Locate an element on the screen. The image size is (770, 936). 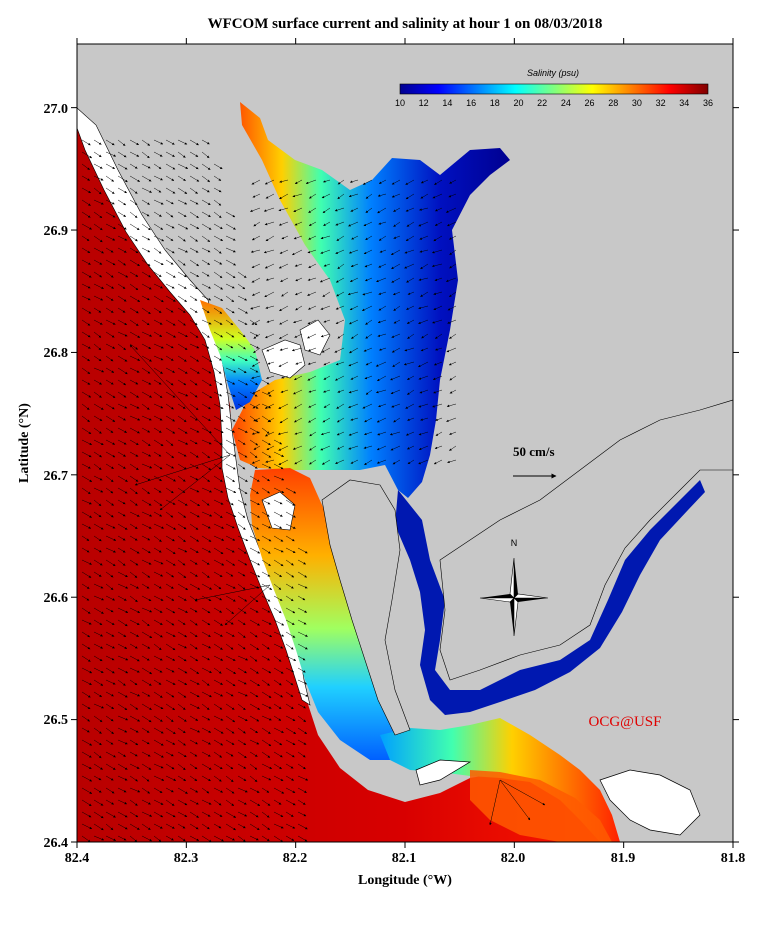
y-tick-label: 26.8 is located at coordinates (56, 353).